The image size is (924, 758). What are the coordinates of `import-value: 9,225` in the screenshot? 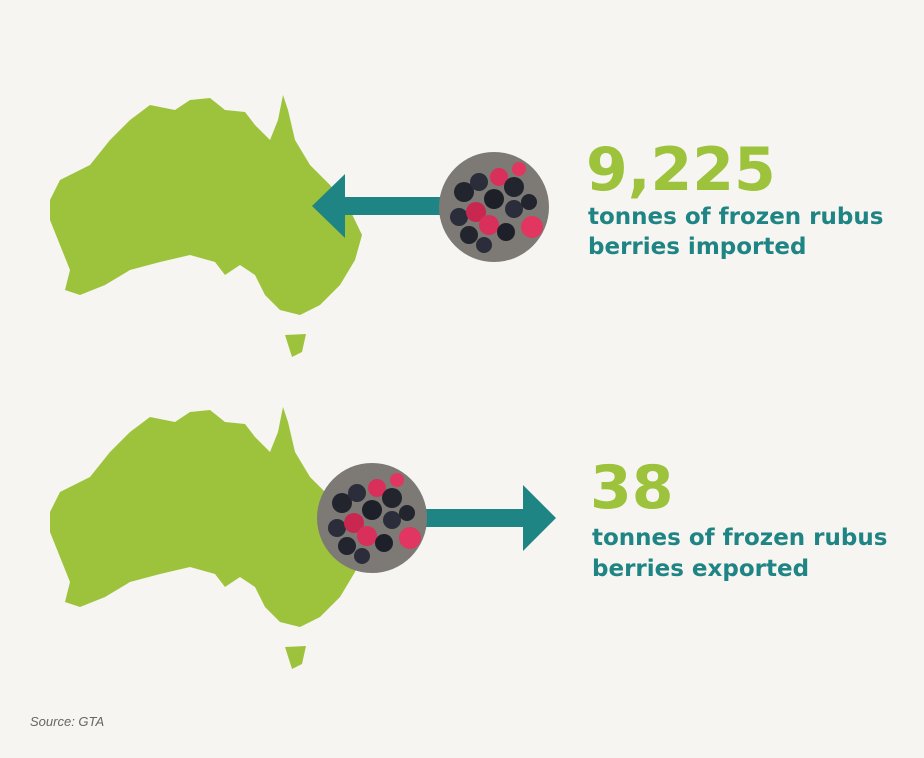 It's located at (681, 170).